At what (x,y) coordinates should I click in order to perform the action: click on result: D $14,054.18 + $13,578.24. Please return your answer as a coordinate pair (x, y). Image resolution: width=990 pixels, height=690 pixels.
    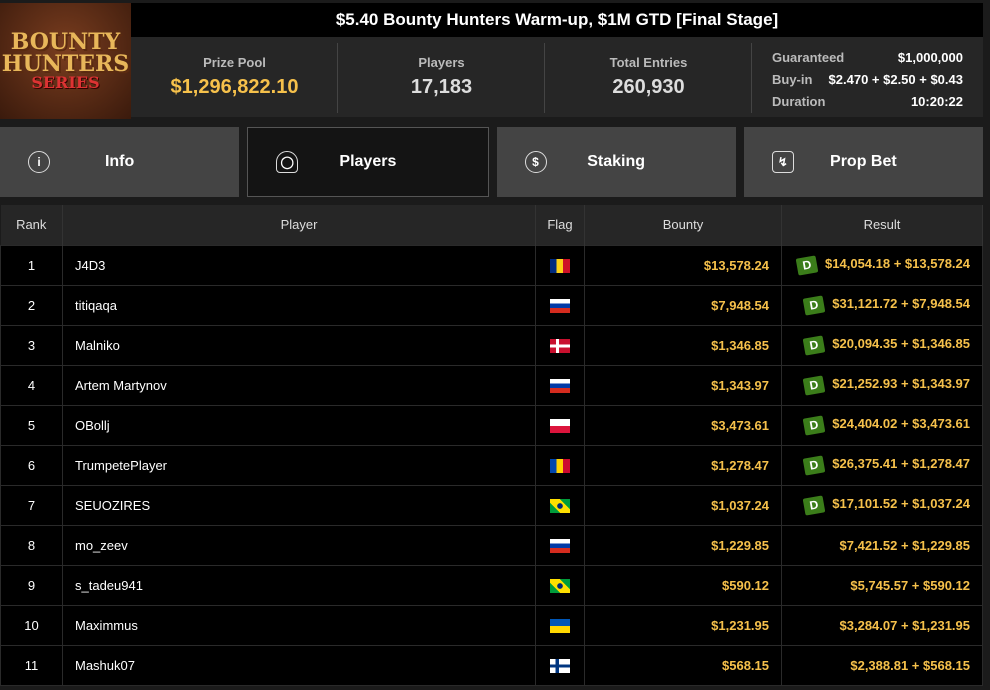
    Looking at the image, I should click on (882, 265).